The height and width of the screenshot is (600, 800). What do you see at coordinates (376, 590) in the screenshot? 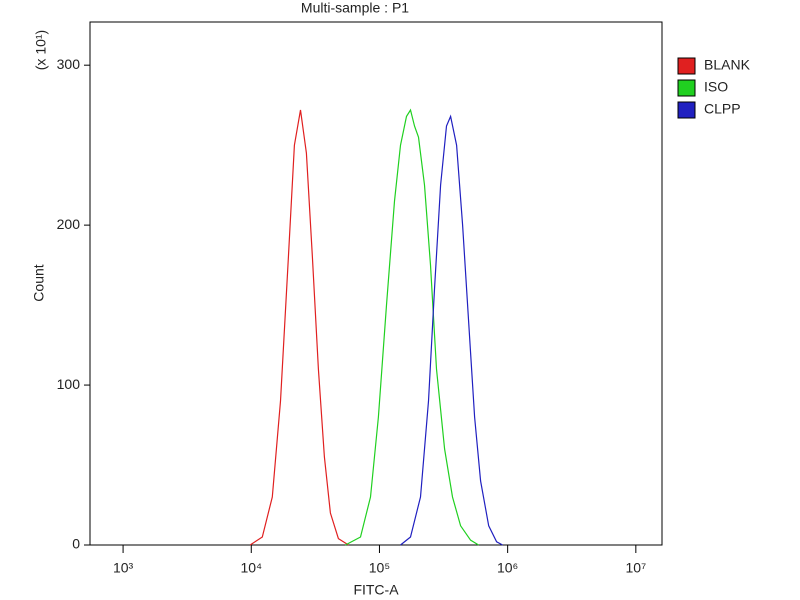
I see `x-axis-label: FITC-A` at bounding box center [376, 590].